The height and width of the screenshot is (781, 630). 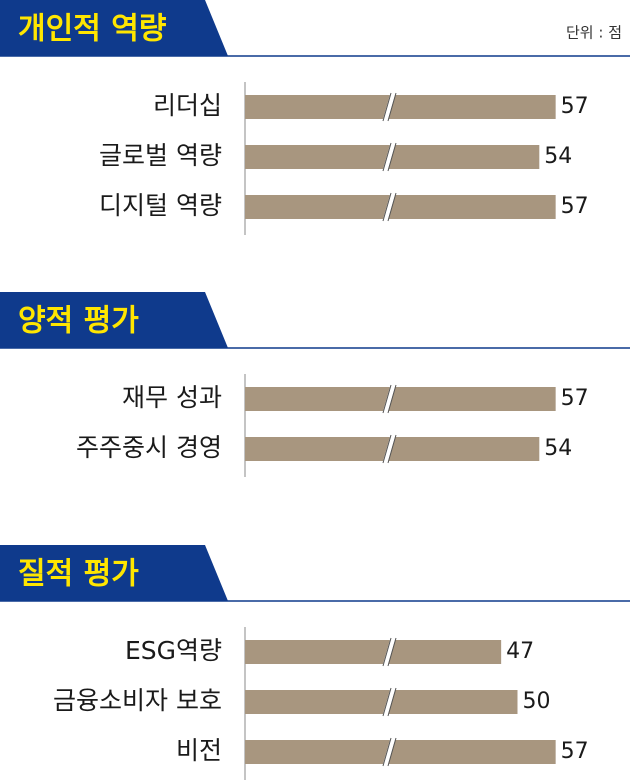 I want to click on section-title: 양적 평가, so click(x=78, y=321).